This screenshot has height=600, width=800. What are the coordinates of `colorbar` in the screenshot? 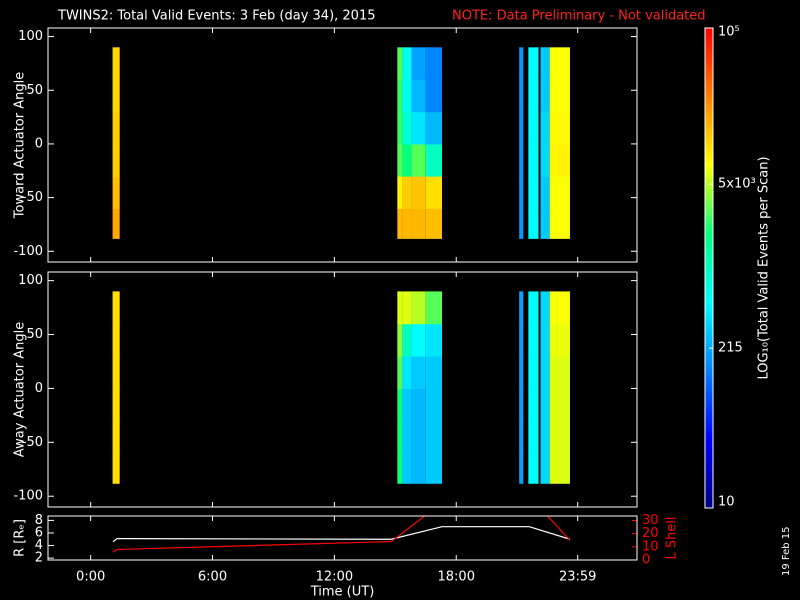 It's located at (709, 268).